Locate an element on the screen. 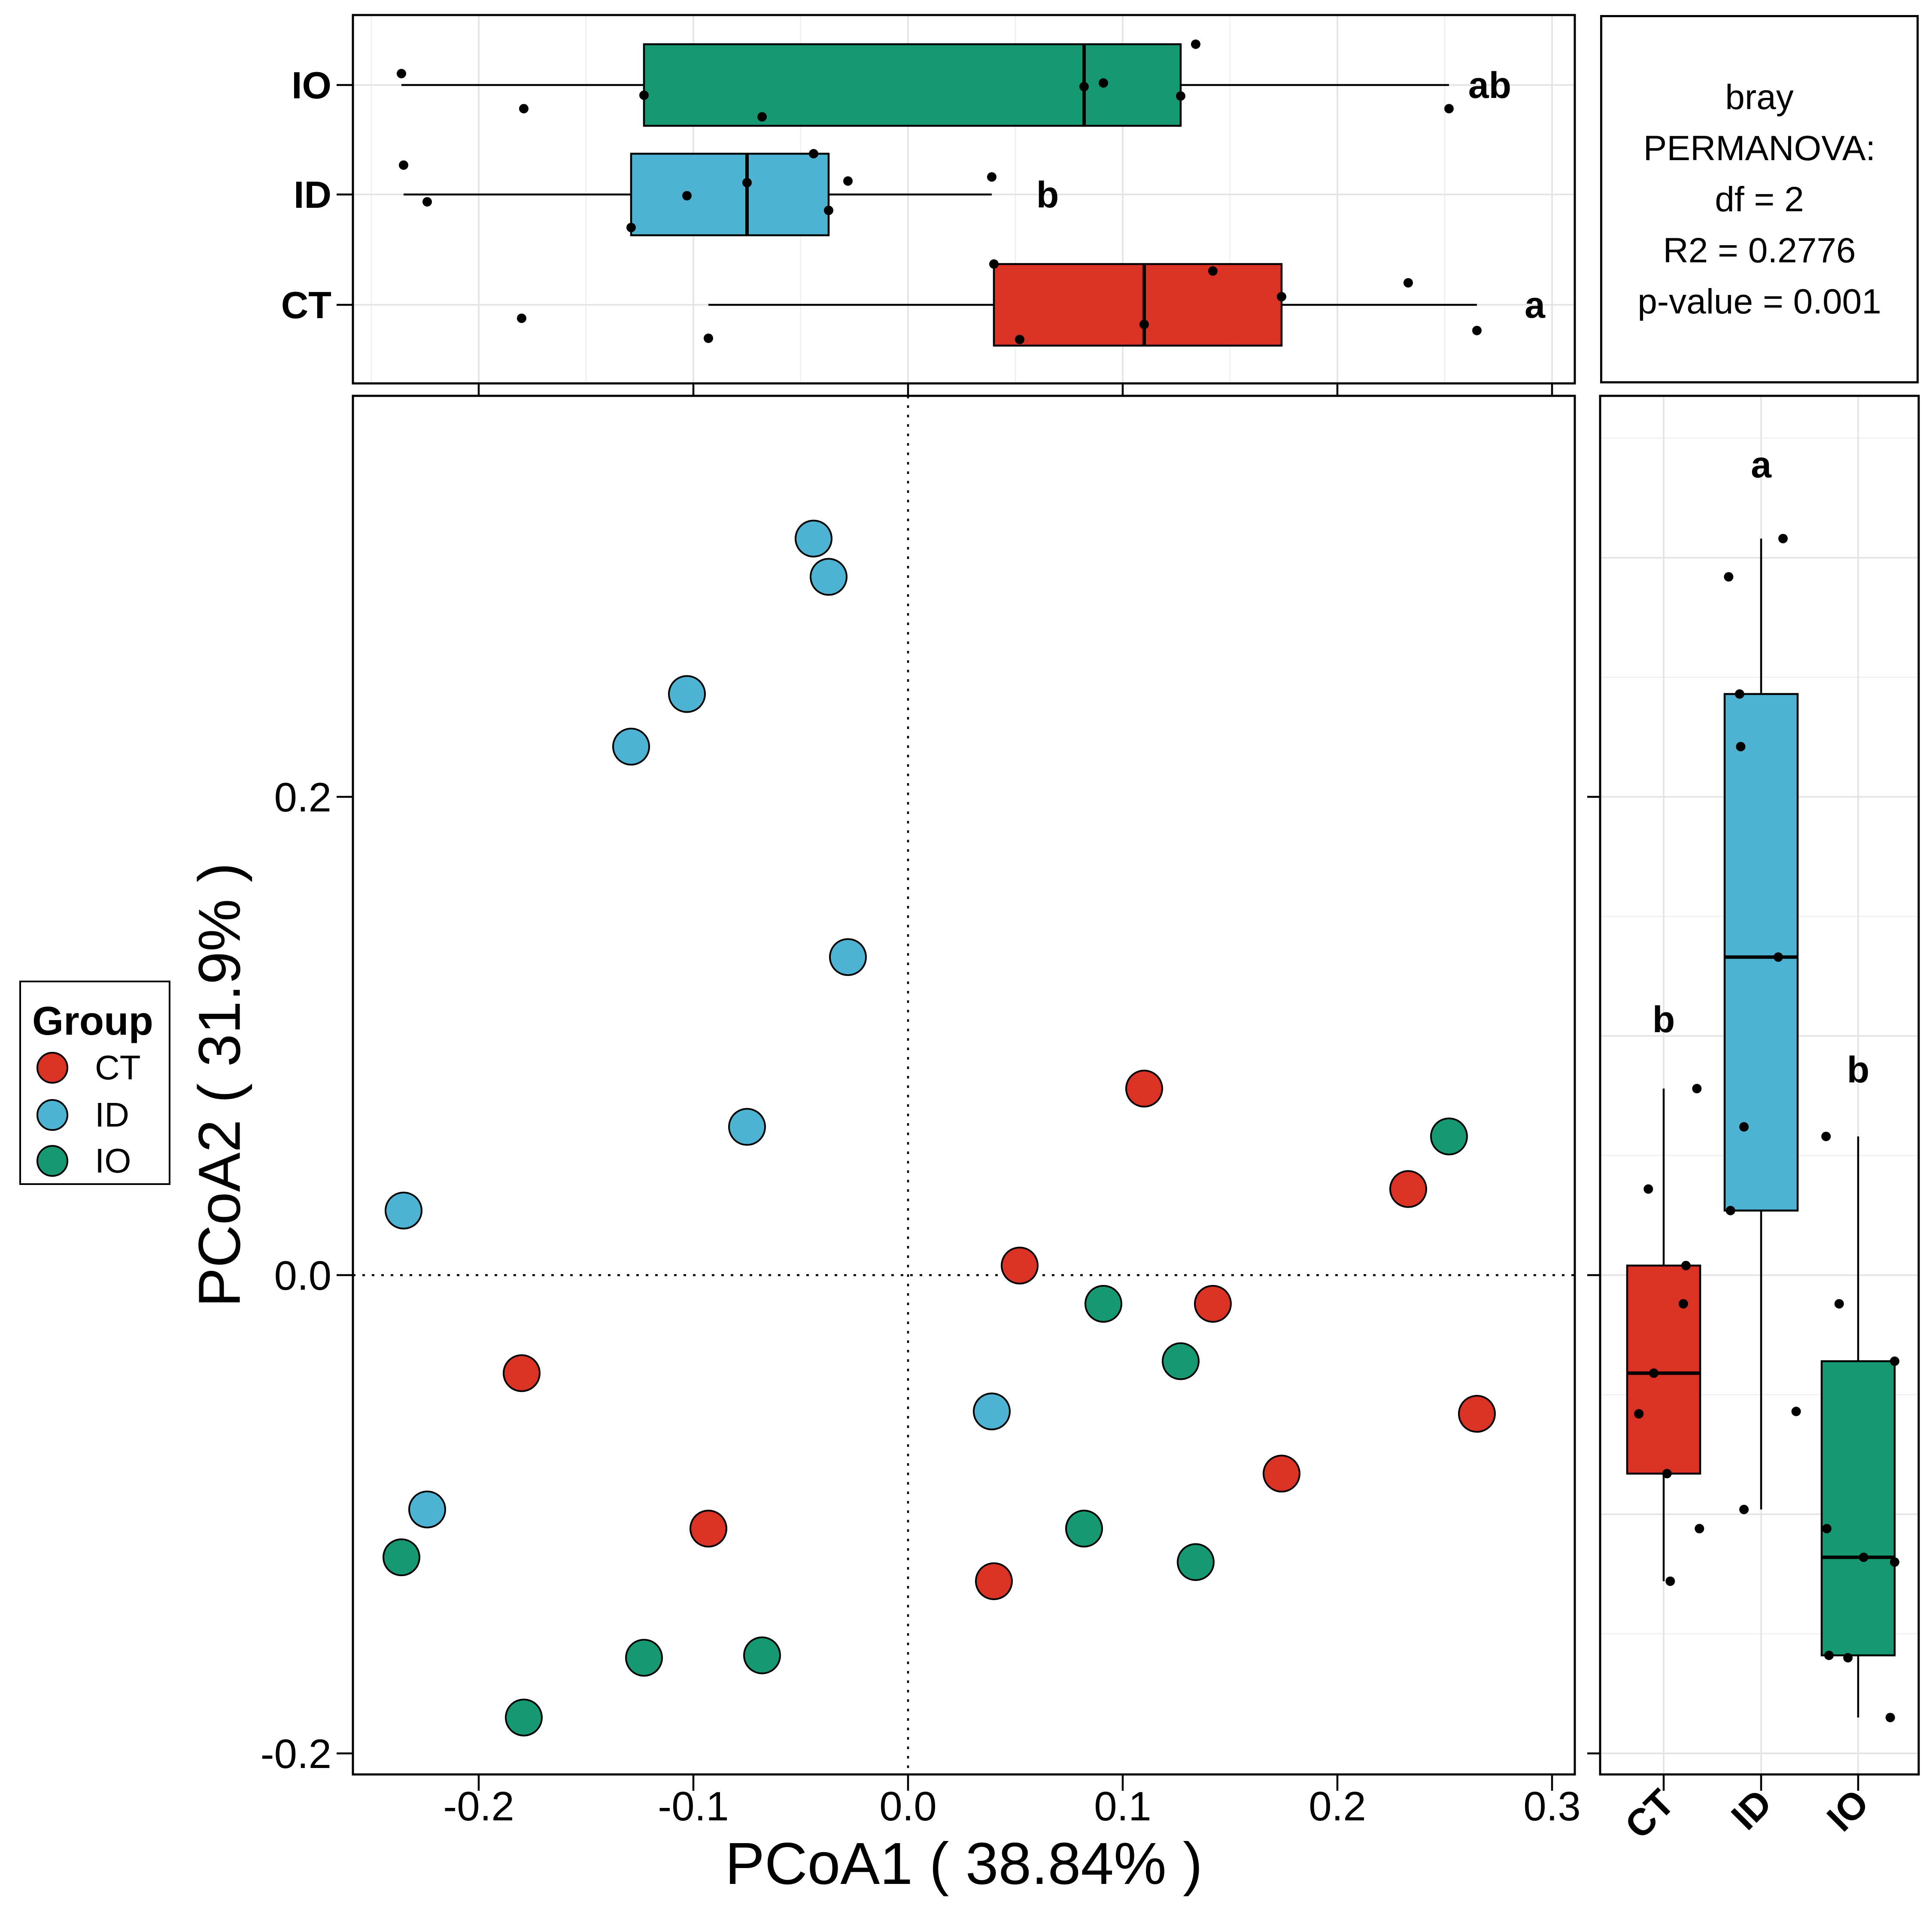 This screenshot has width=1932, height=1932. legend-title: Group is located at coordinates (93, 1020).